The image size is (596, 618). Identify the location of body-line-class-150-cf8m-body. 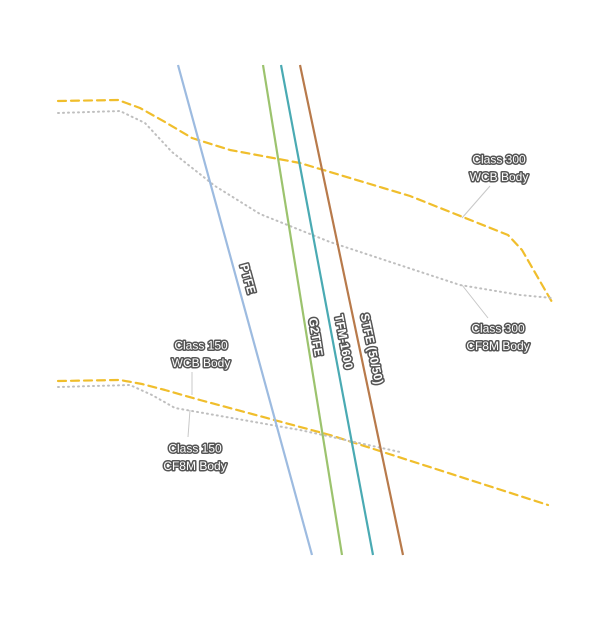
(229, 418).